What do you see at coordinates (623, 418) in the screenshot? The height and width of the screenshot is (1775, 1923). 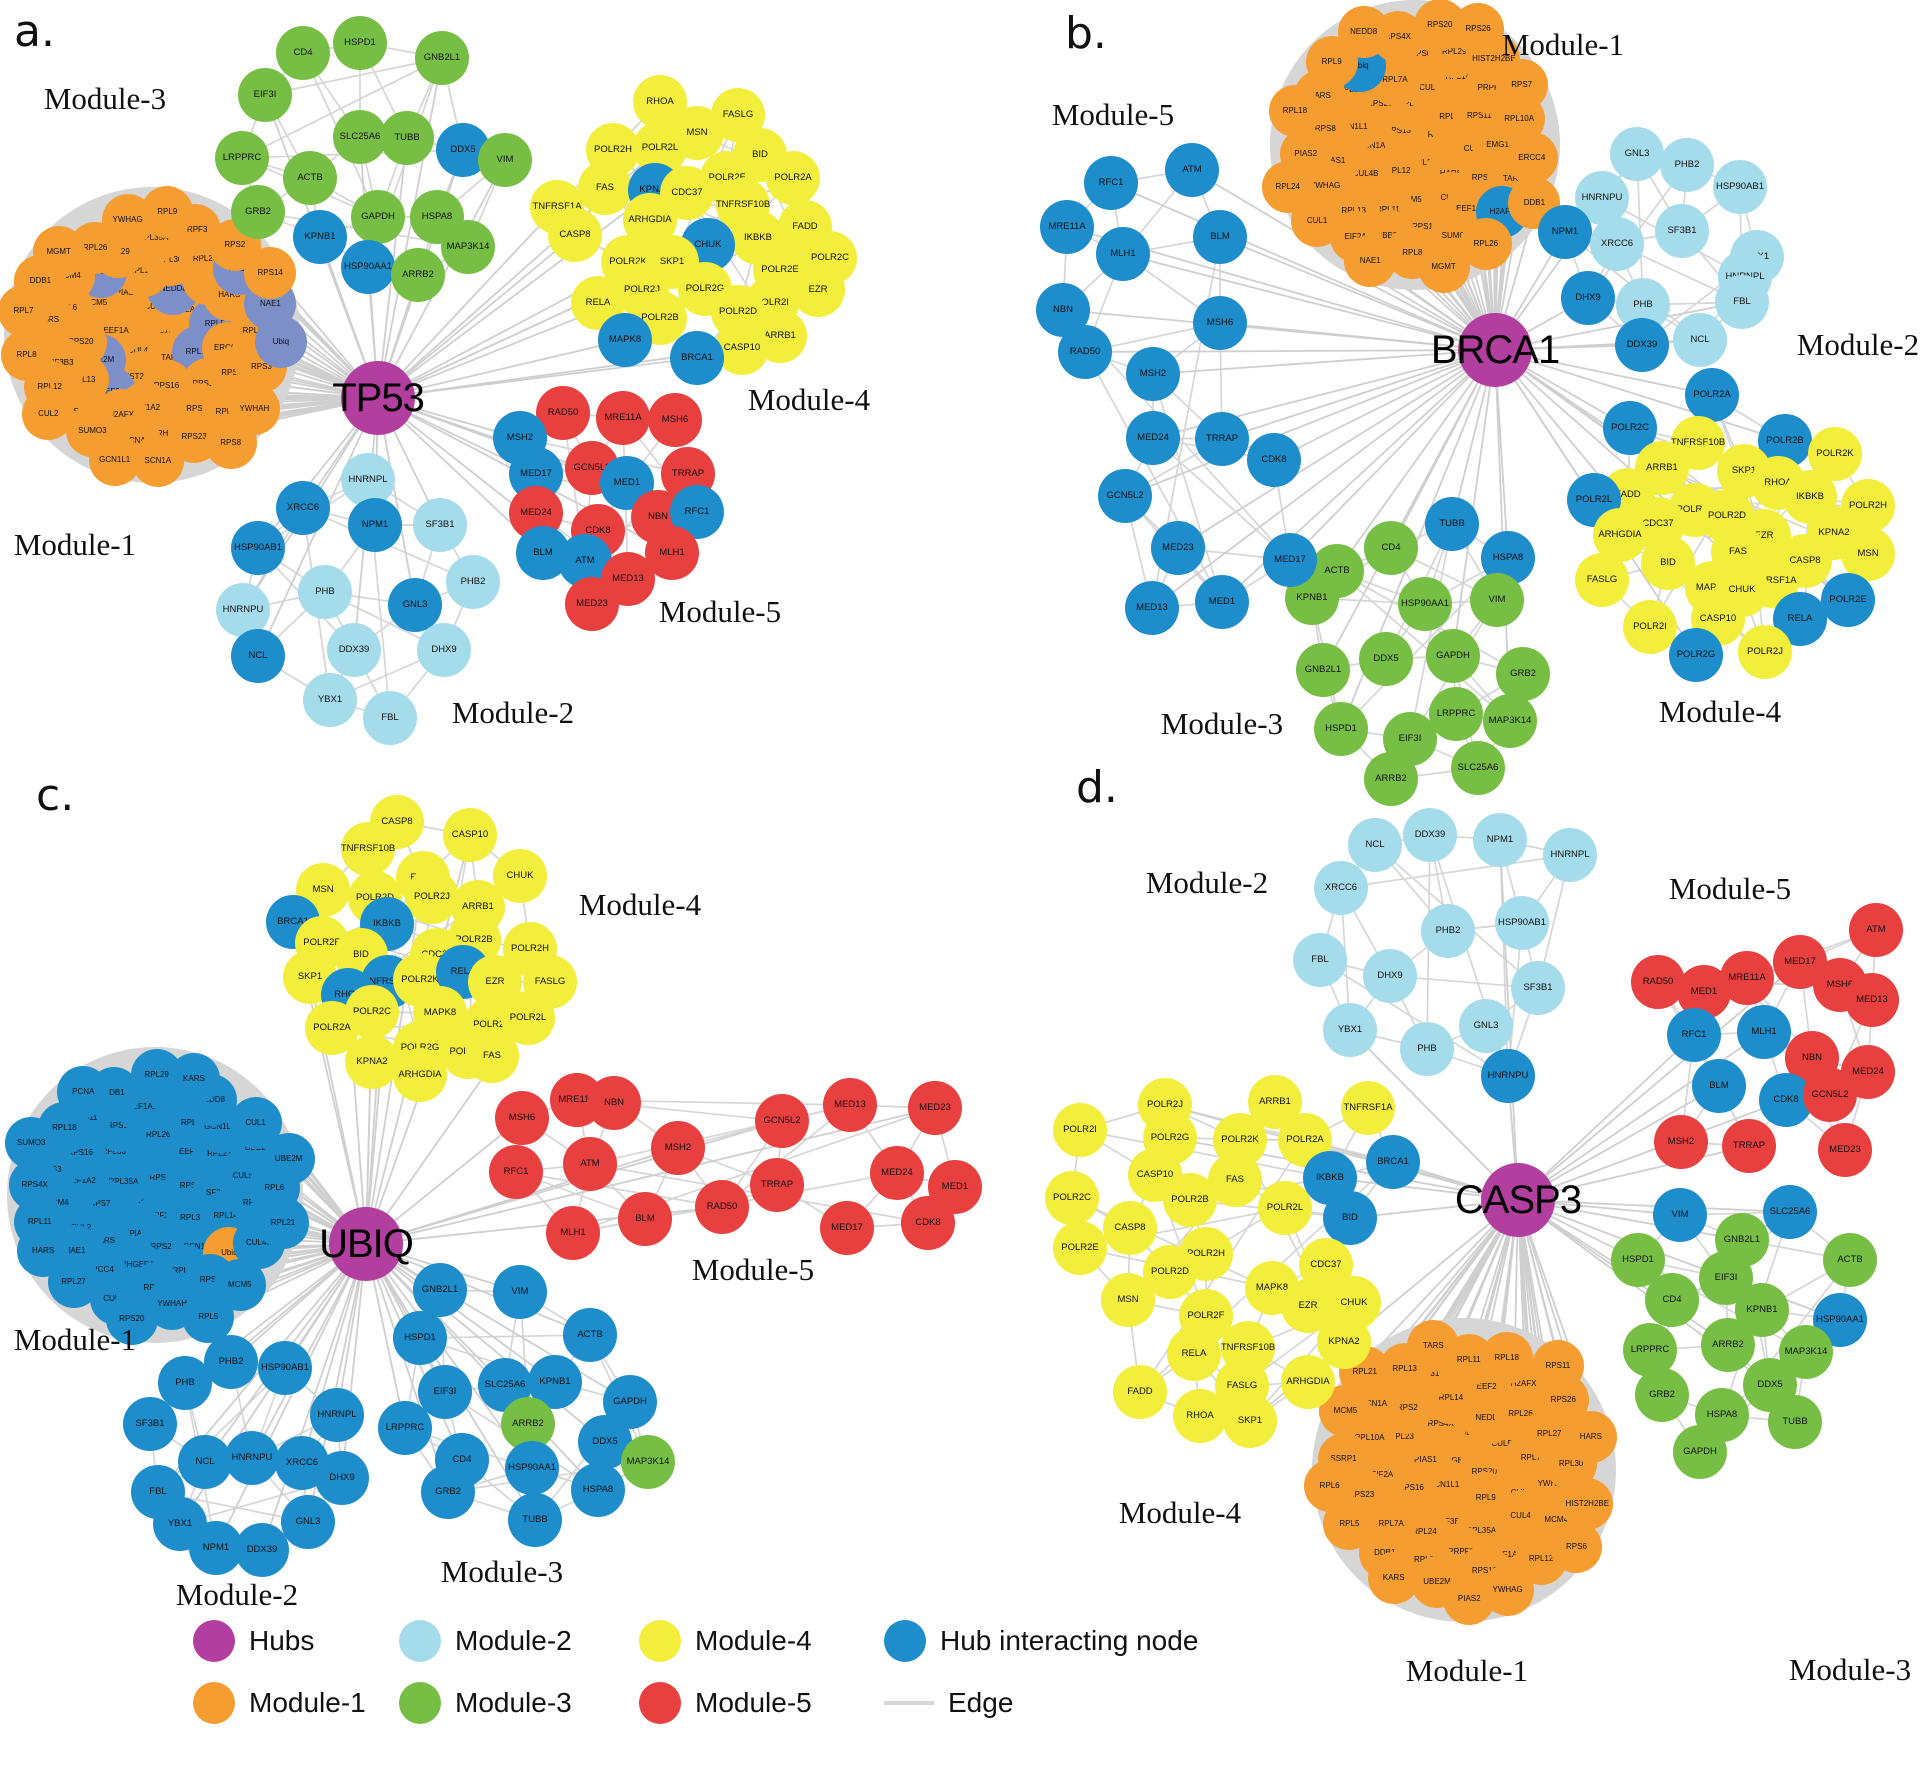 I see `node-MRE11A: MRE11A` at bounding box center [623, 418].